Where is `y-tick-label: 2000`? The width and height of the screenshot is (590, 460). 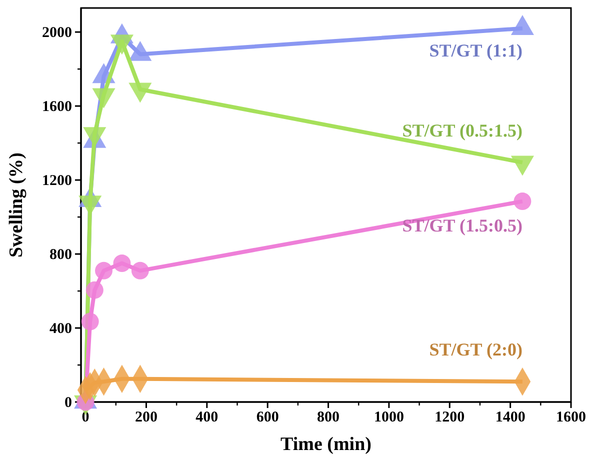
y-tick-label: 2000 is located at coordinates (57, 32).